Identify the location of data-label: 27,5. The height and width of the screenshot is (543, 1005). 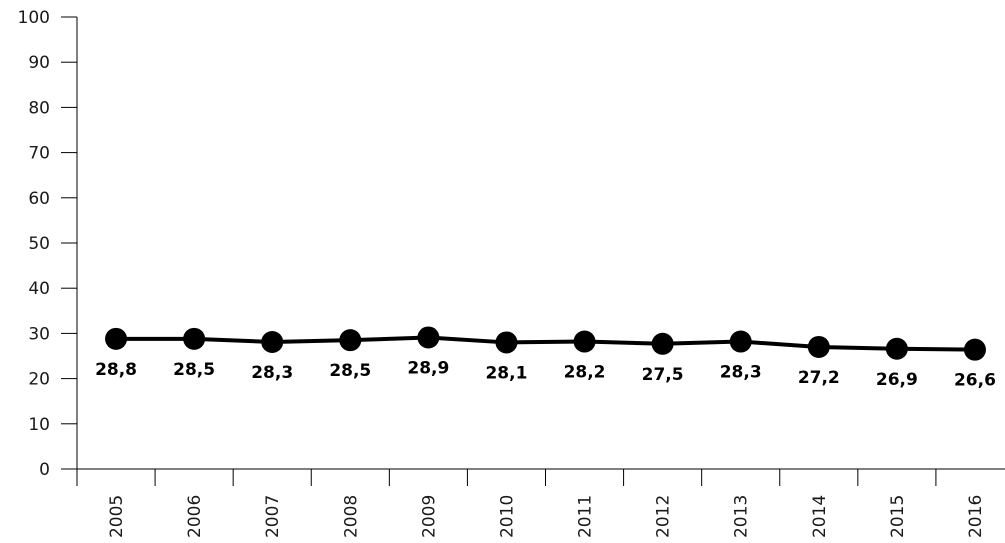
(663, 375).